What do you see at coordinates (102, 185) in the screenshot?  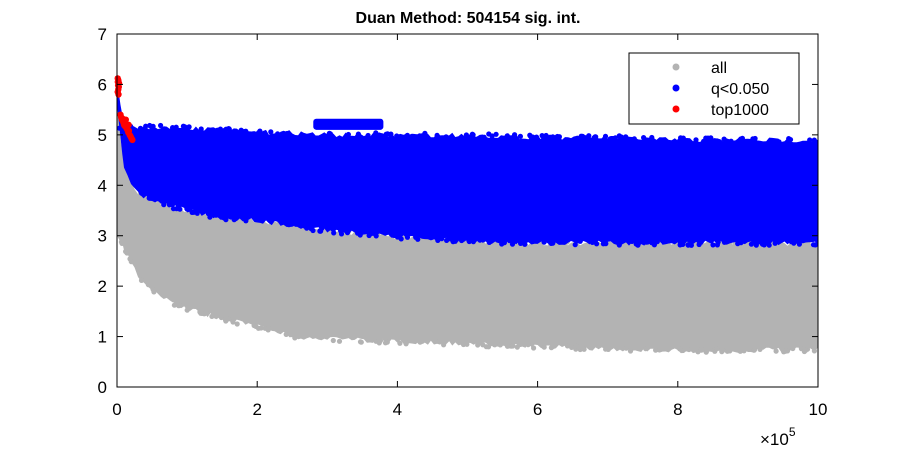 I see `y-tick-label: 4` at bounding box center [102, 185].